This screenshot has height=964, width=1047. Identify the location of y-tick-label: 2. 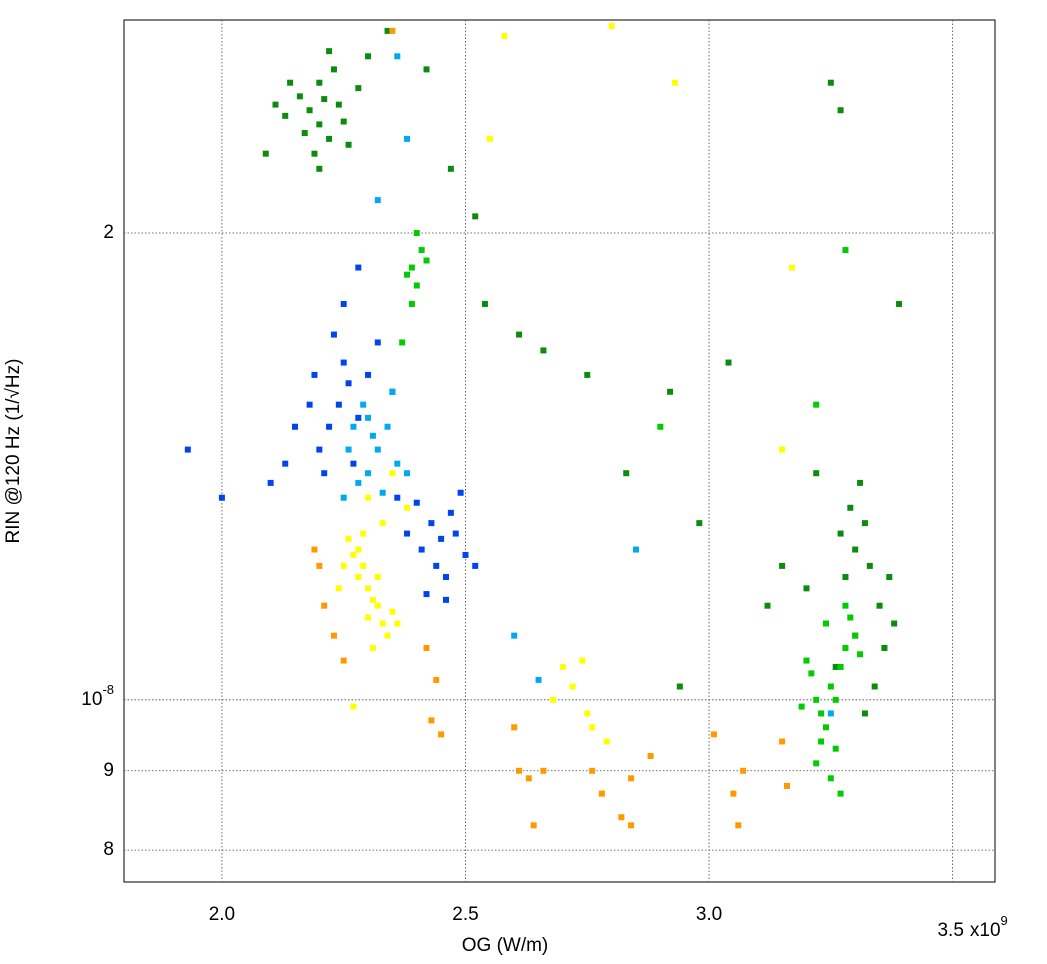
(108, 232).